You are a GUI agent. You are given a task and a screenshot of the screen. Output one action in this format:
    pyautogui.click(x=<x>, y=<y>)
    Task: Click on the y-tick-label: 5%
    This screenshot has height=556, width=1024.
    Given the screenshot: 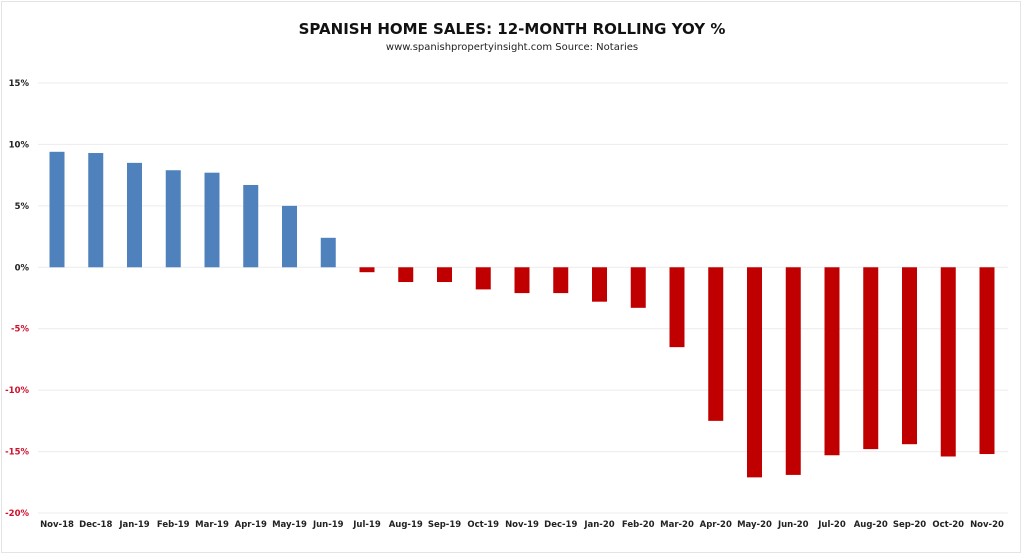 What is the action you would take?
    pyautogui.click(x=22, y=207)
    